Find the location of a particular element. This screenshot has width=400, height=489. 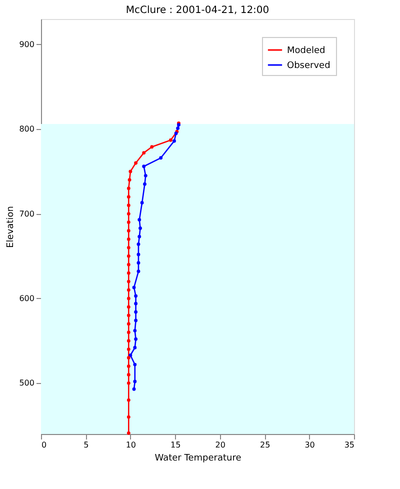

x-tick-label: 0 is located at coordinates (44, 445).